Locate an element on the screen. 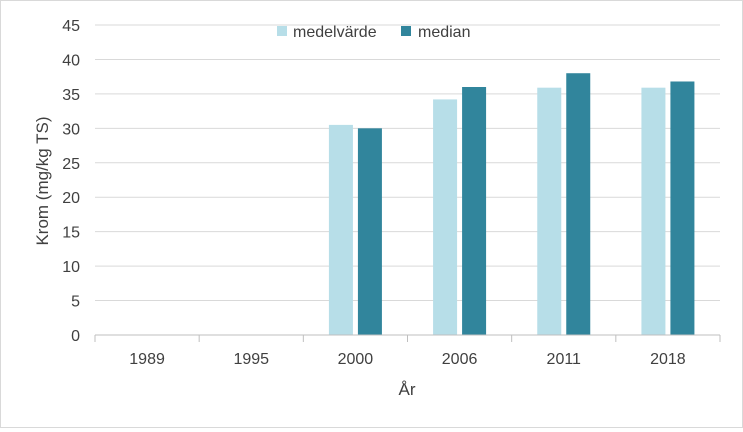 The image size is (743, 432). x-tick-label: 1995 is located at coordinates (251, 359).